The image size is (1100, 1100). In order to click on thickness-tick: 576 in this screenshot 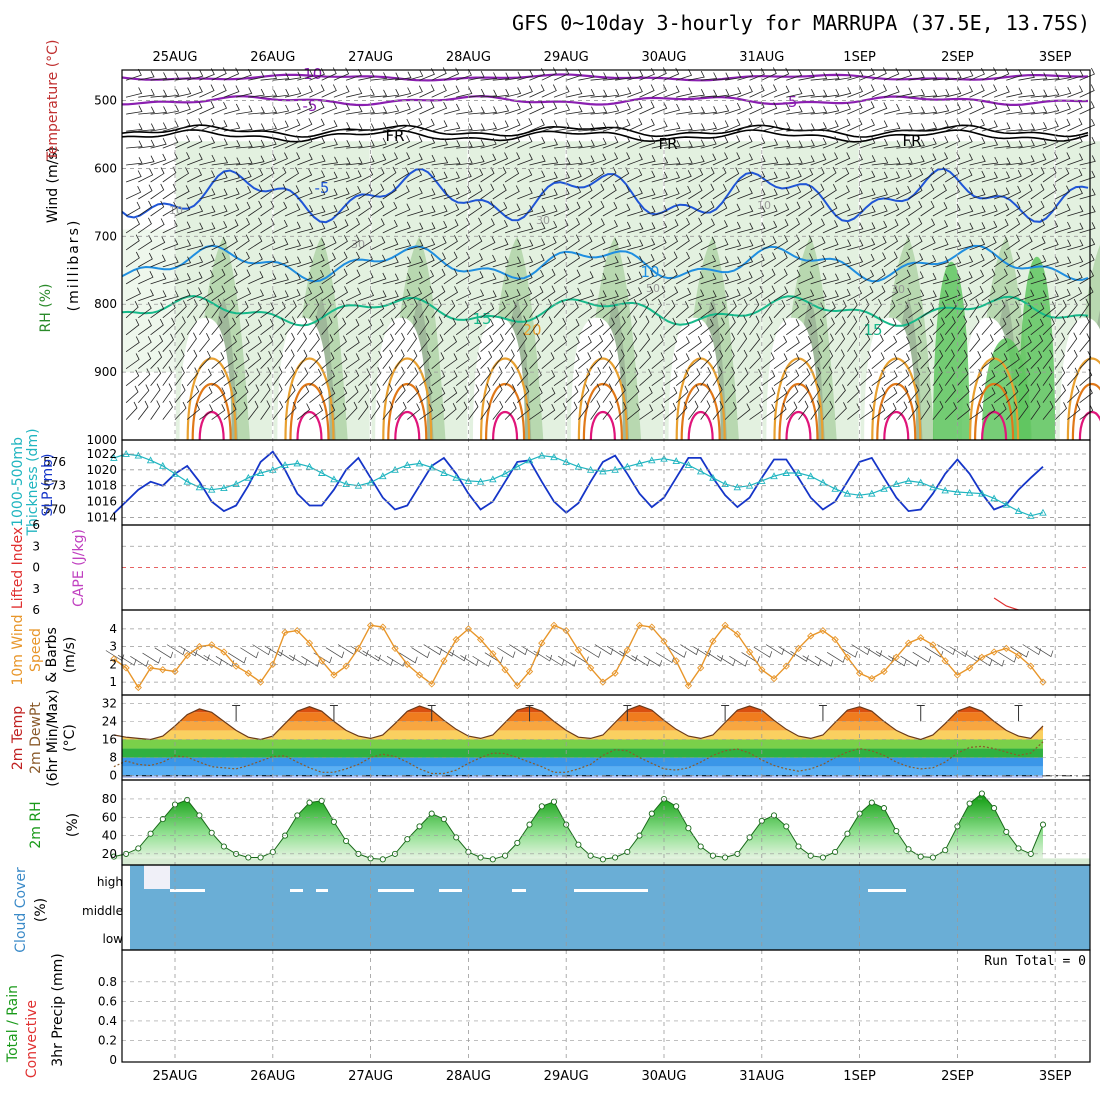, I will do `click(54, 462)`.